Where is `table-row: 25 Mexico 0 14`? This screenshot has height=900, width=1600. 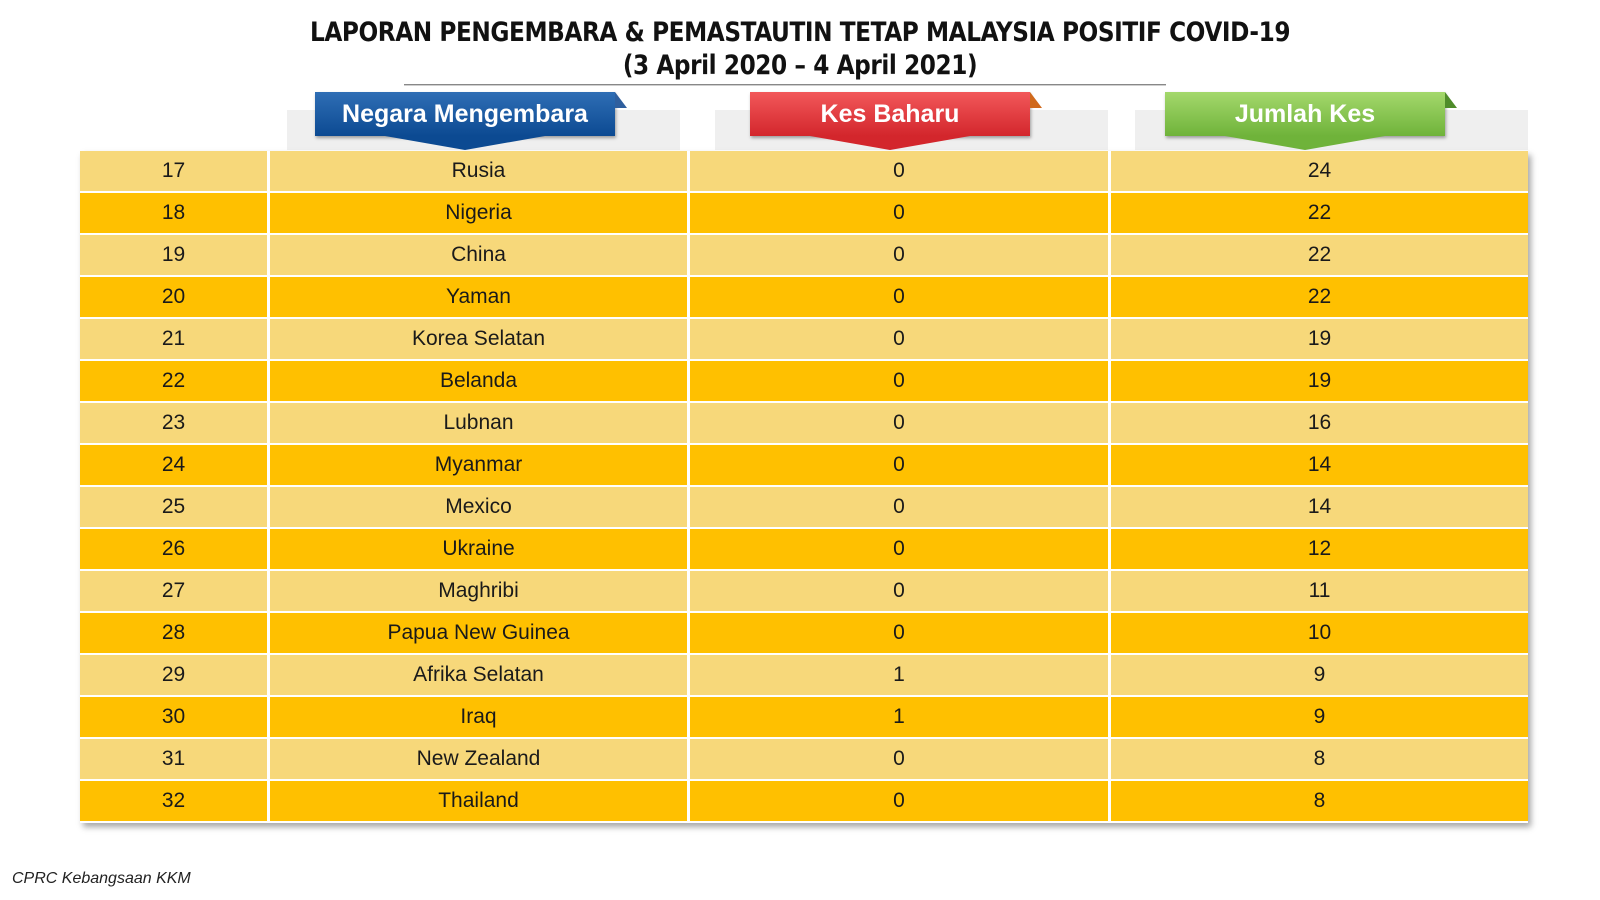
table-row: 25 Mexico 0 14 is located at coordinates (804, 508).